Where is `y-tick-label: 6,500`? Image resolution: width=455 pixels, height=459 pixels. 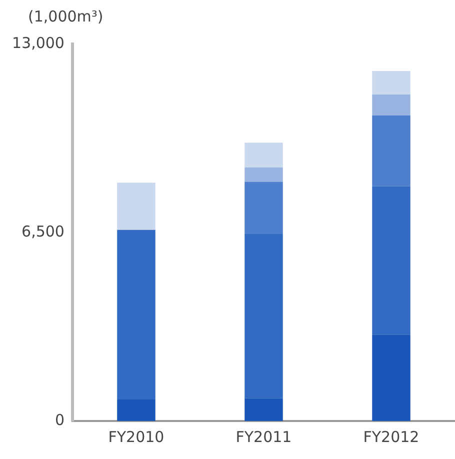
y-tick-label: 6,500 is located at coordinates (43, 231).